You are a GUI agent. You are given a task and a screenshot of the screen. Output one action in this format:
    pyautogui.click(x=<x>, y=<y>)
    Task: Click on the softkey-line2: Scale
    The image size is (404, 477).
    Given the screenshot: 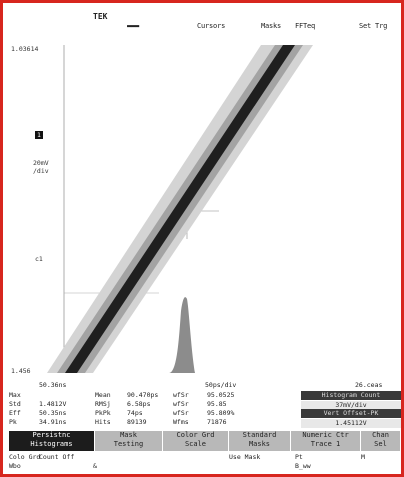 What is the action you would take?
    pyautogui.click(x=195, y=444)
    